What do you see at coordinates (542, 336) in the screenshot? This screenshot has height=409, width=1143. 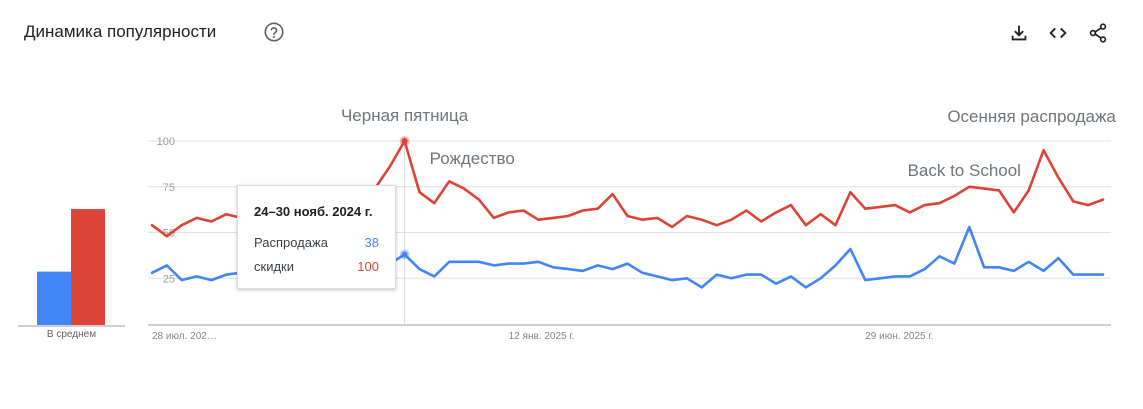 I see `x-tick-label: 12 янв. 2025 г.` at bounding box center [542, 336].